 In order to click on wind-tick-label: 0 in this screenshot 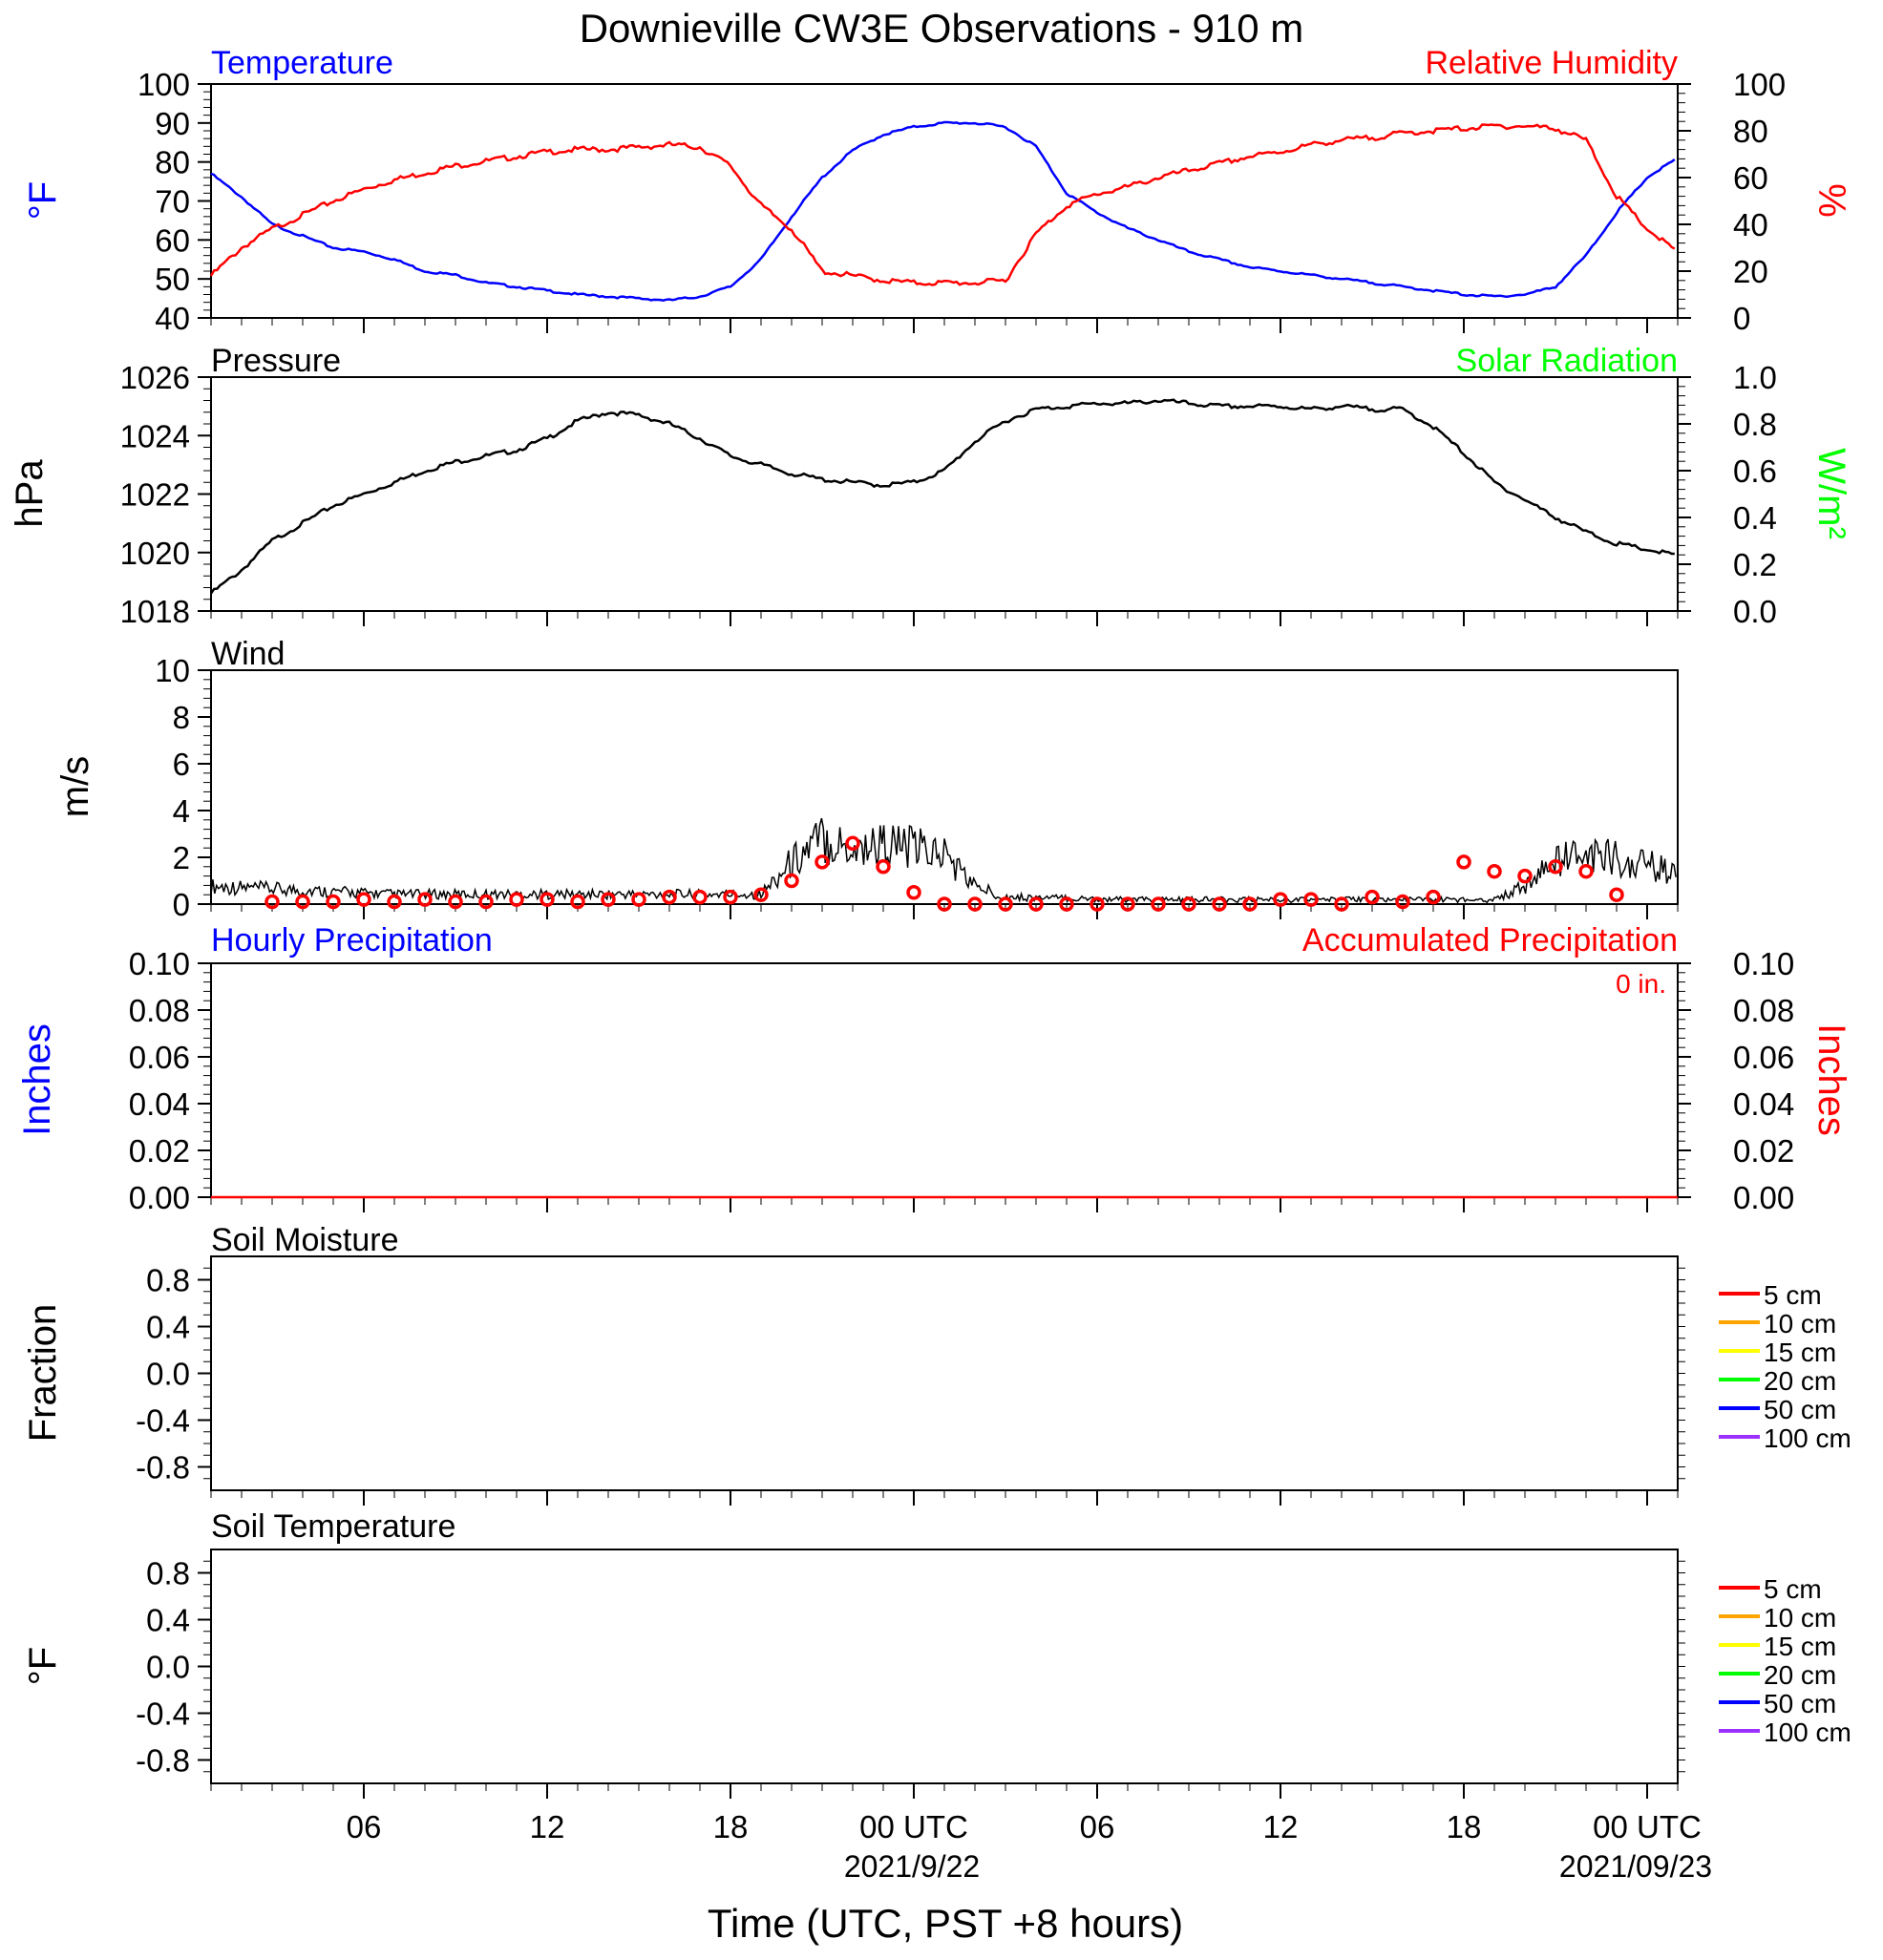, I will do `click(181, 904)`.